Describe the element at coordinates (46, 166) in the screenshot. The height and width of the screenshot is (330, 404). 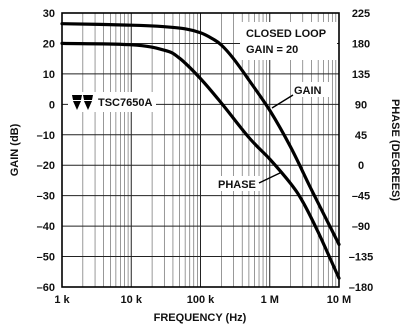
I see `y-tick-label: –20` at that location.